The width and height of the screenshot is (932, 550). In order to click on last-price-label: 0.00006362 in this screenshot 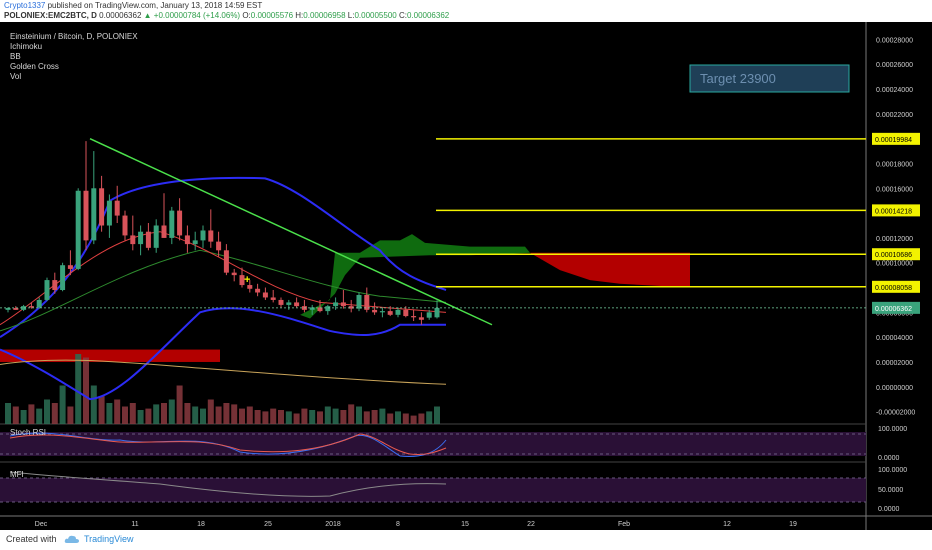, I will do `click(893, 309)`.